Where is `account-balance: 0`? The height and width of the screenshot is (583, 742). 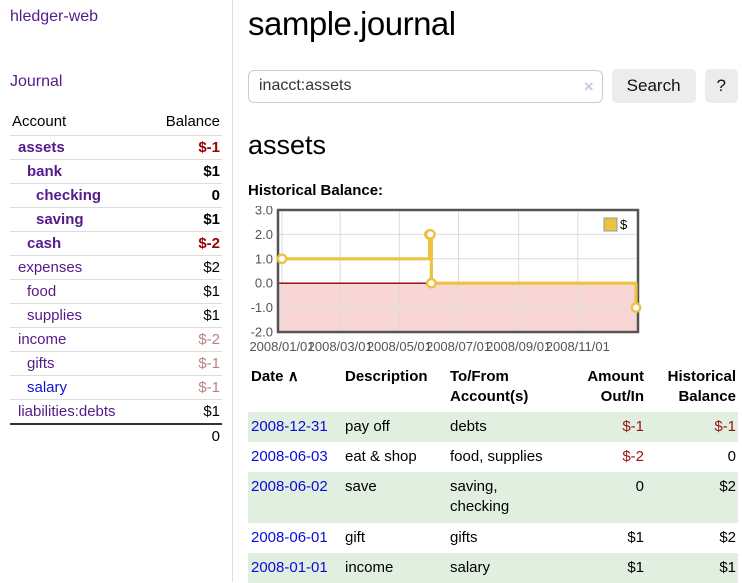 account-balance: 0 is located at coordinates (184, 195).